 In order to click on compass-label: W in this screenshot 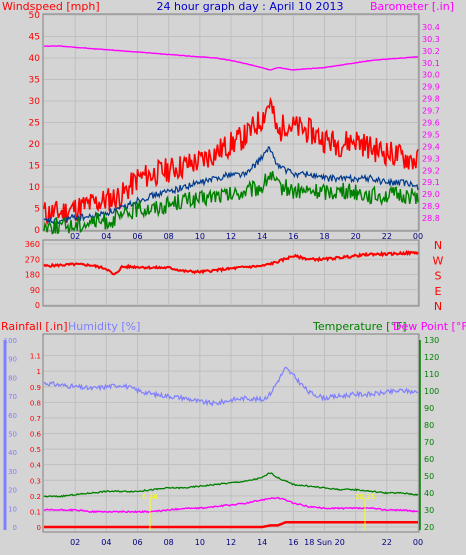, I will do `click(438, 260)`.